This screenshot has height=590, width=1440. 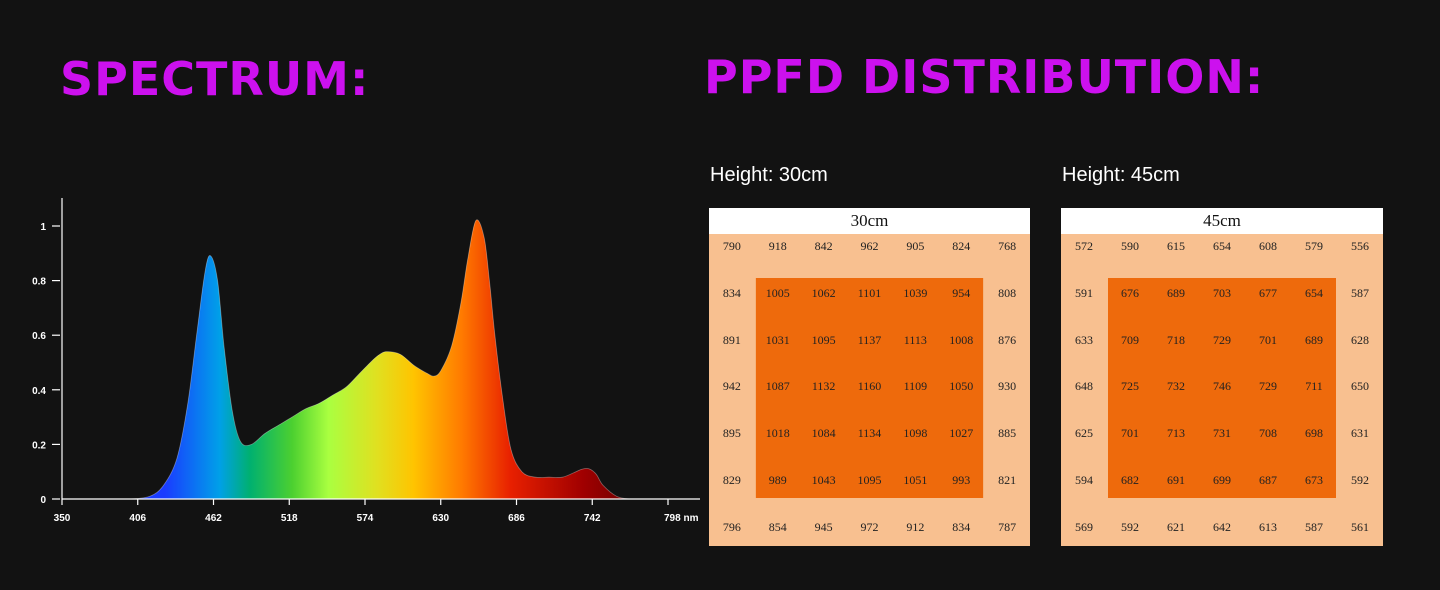 What do you see at coordinates (824, 246) in the screenshot?
I see `ppfd-value-cell: 842` at bounding box center [824, 246].